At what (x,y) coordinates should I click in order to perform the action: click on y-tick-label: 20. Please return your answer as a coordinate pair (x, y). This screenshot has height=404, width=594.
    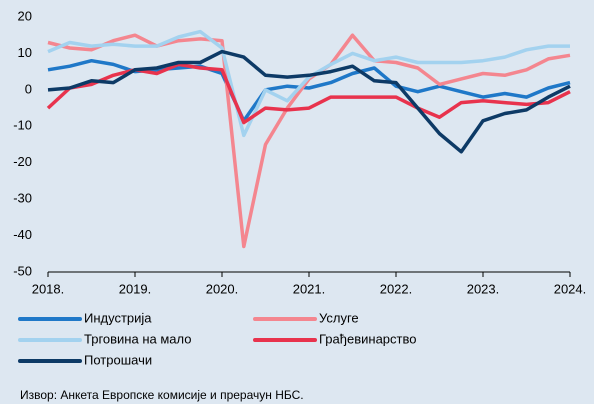
    Looking at the image, I should click on (25, 15).